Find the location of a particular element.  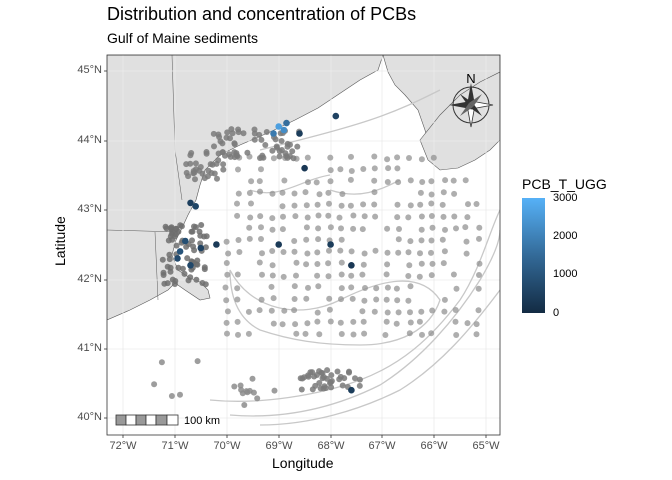

scale-bar-label: 100 km is located at coordinates (202, 421).